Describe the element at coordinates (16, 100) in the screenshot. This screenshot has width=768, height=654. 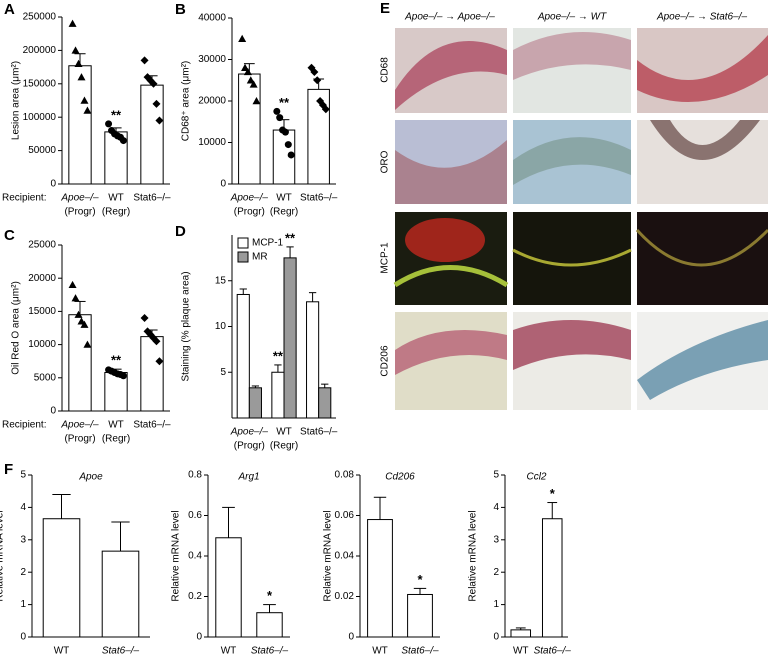
I see `y-axis-label: Lesion area (μm²)` at that location.